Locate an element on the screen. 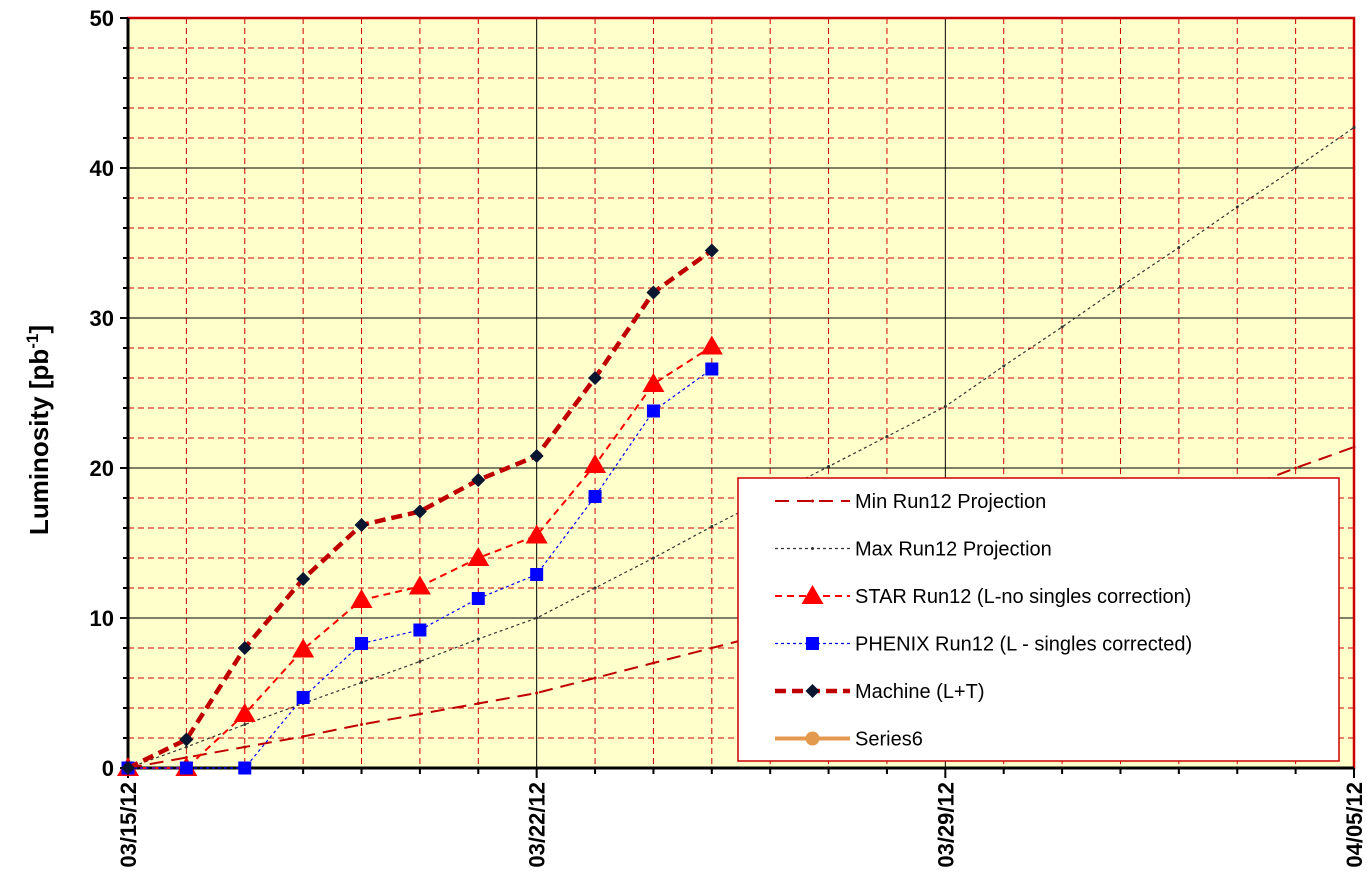 This screenshot has width=1367, height=892. y-tick-label: 40 is located at coordinates (102, 168).